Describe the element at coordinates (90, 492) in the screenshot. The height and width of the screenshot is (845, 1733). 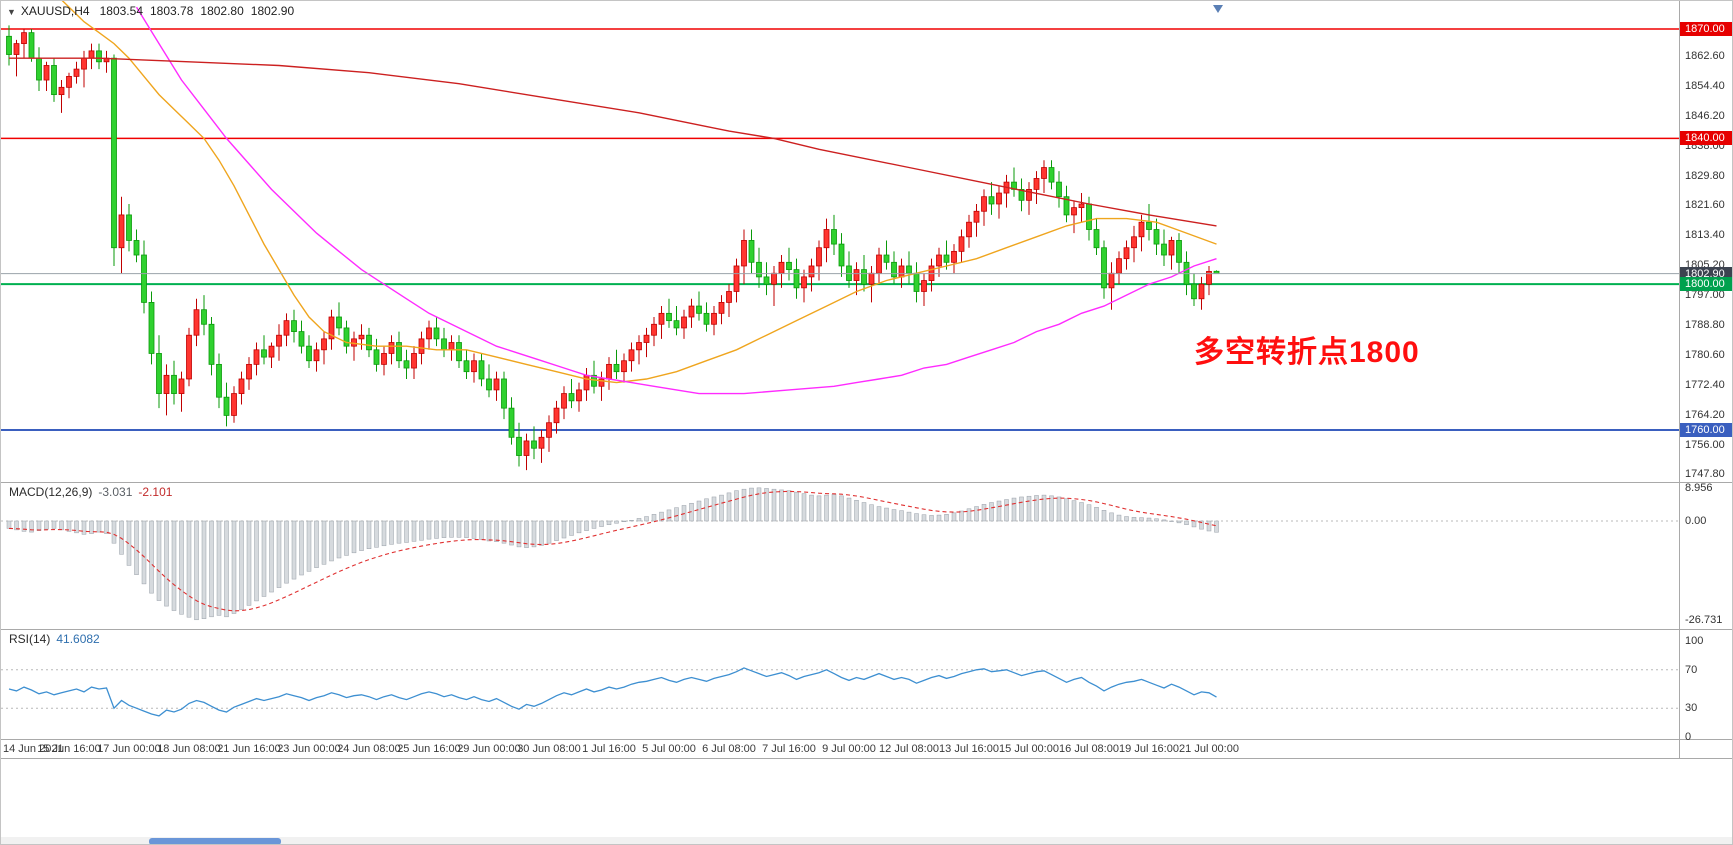
I see `macd-indicator-label: MACD(12,26,9) -3.031 -2.101` at that location.